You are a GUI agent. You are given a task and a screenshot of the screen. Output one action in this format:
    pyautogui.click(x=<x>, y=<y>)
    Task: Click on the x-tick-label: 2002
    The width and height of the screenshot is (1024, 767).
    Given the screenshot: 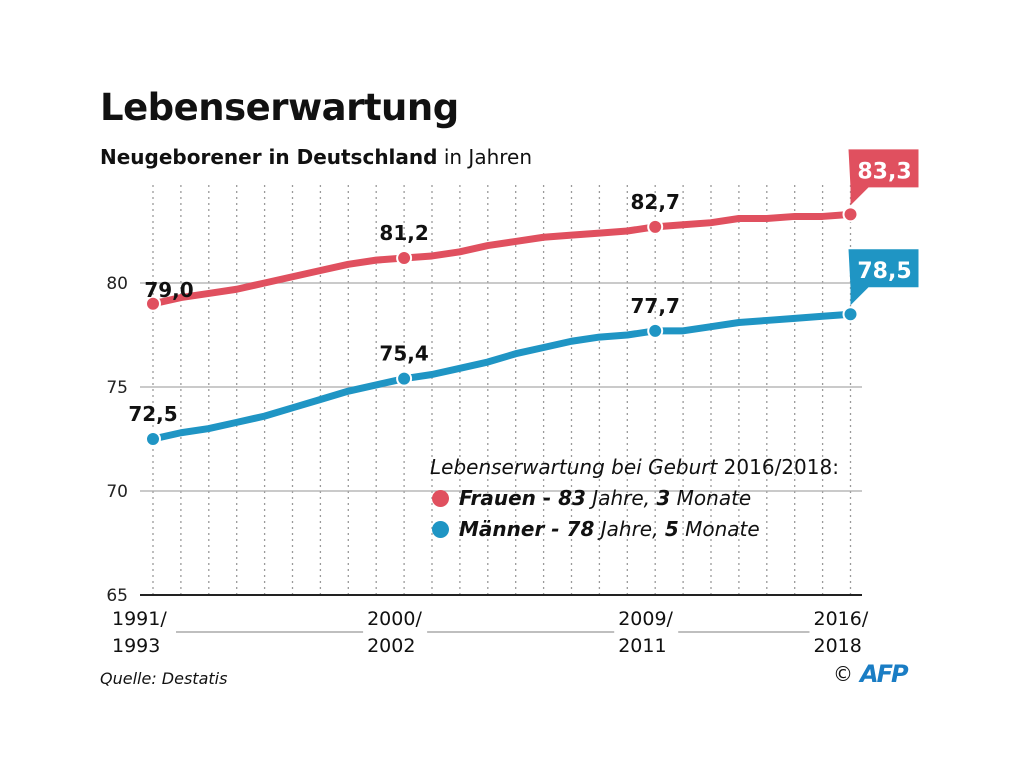 What is the action you would take?
    pyautogui.click(x=391, y=646)
    